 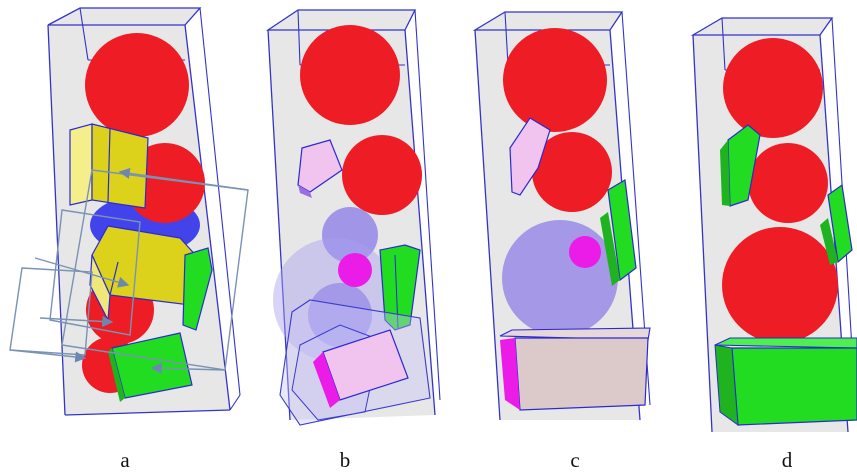 What do you see at coordinates (320, 168) in the screenshot?
I see `panel-b-pink-box-small` at bounding box center [320, 168].